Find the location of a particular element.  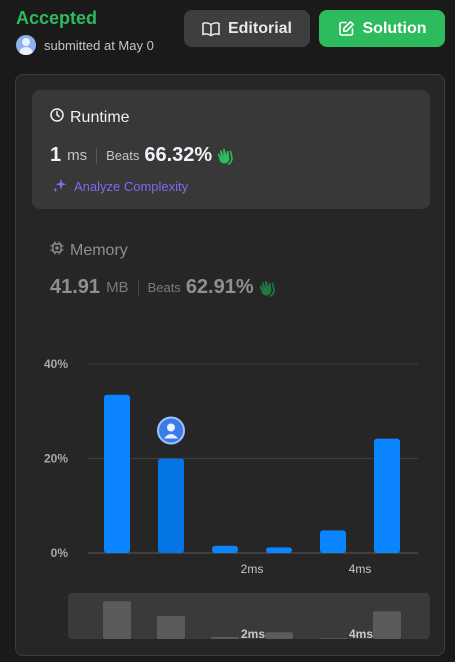

memory-unit: MB is located at coordinates (117, 287).